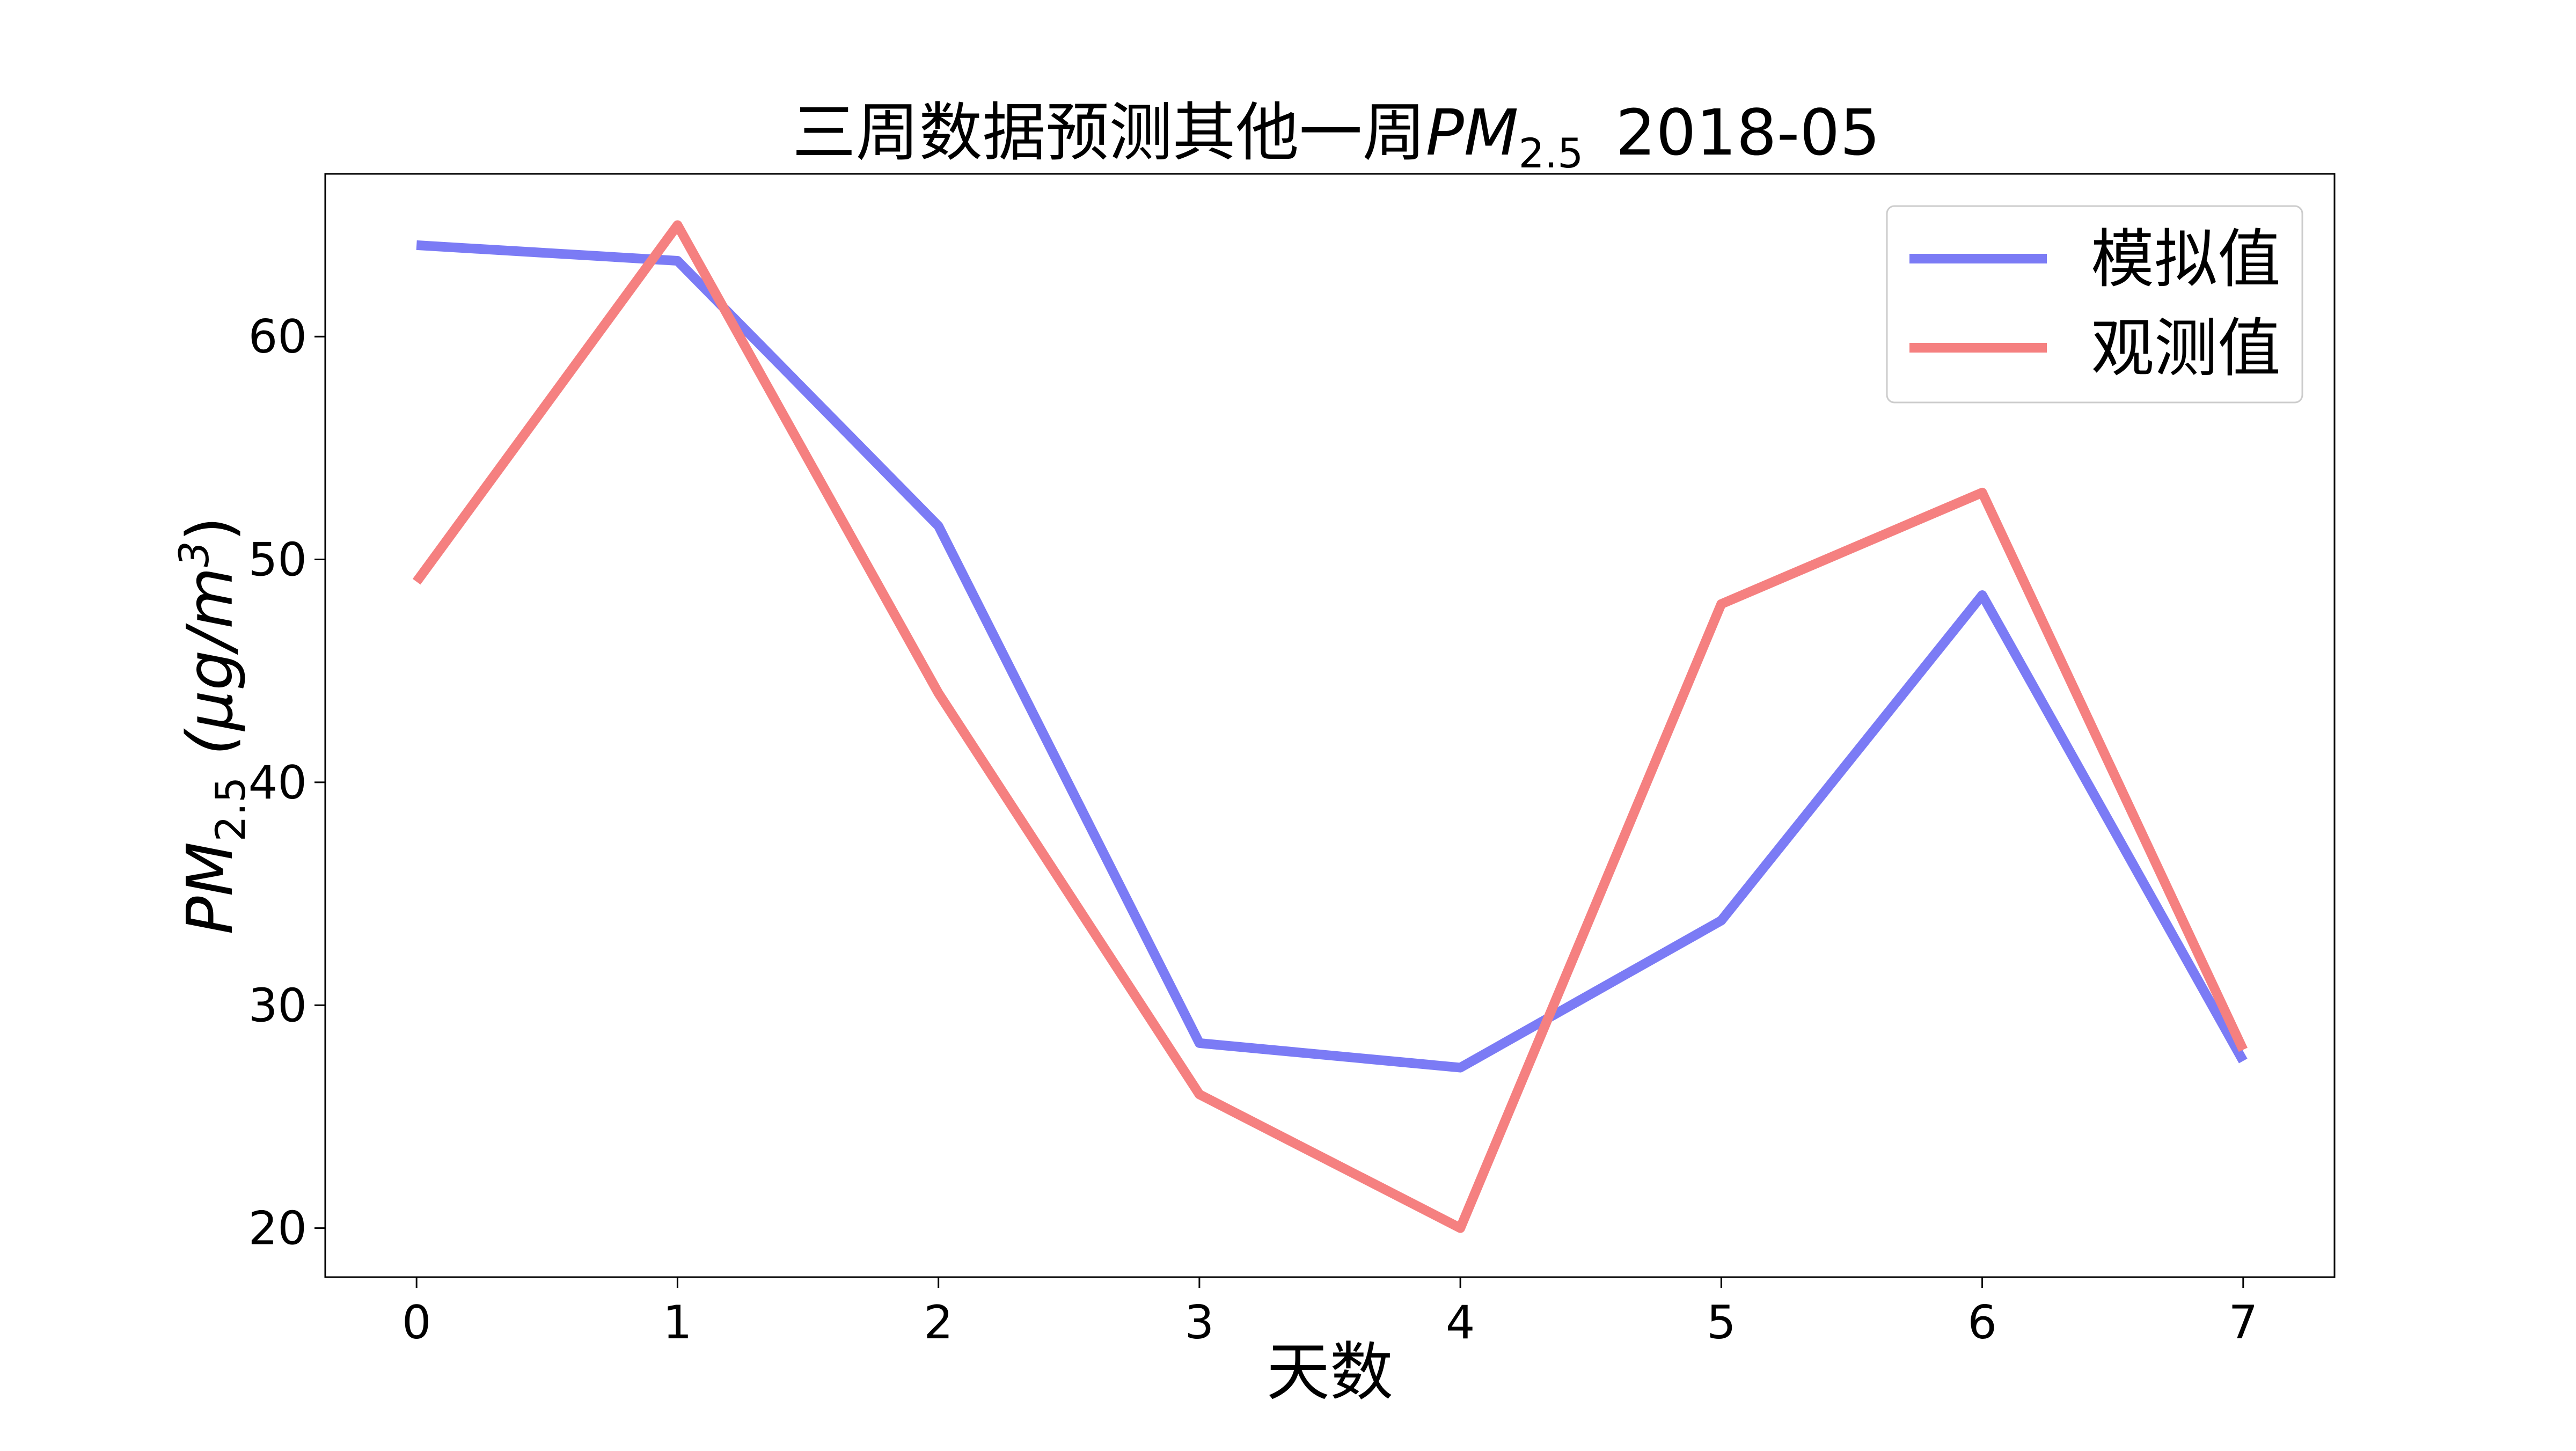 The image size is (2576, 1451). I want to click on y-axis-ticks: 20 30 40 50 60, so click(286, 783).